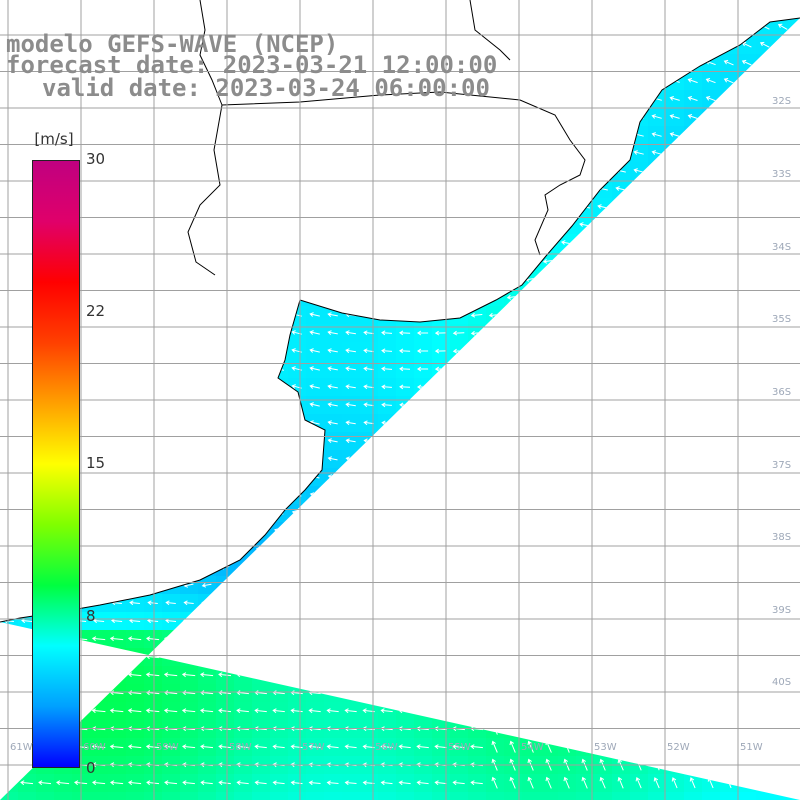 The image size is (800, 800). I want to click on lat-label-33s: 33S, so click(782, 174).